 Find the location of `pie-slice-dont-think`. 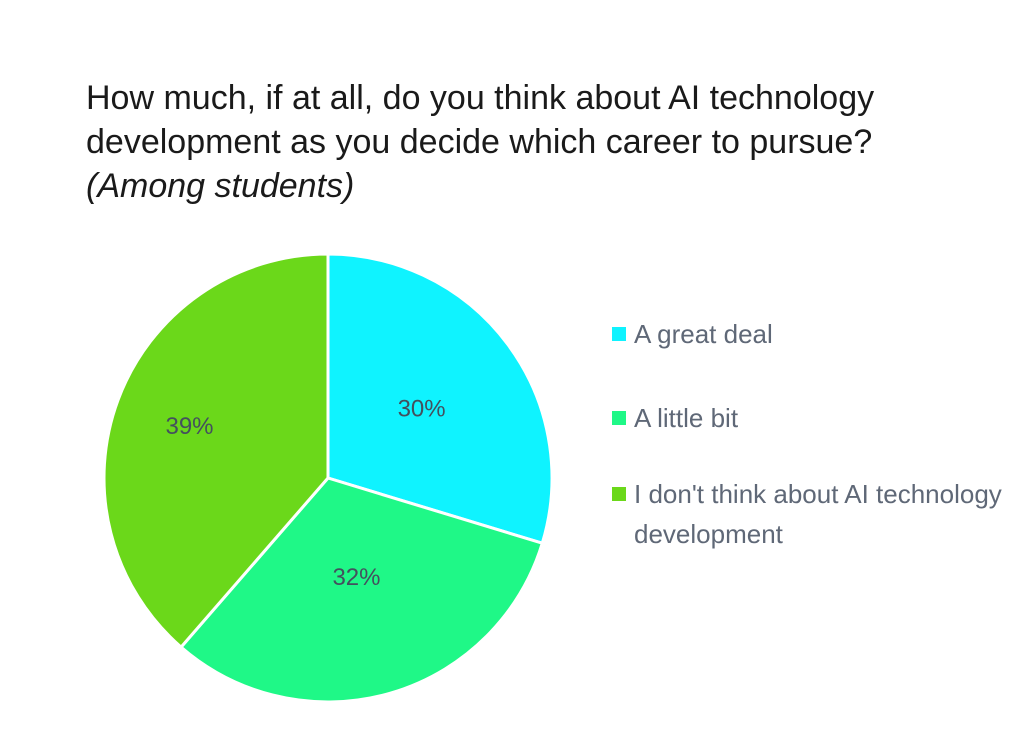

pie-slice-dont-think is located at coordinates (216, 451).